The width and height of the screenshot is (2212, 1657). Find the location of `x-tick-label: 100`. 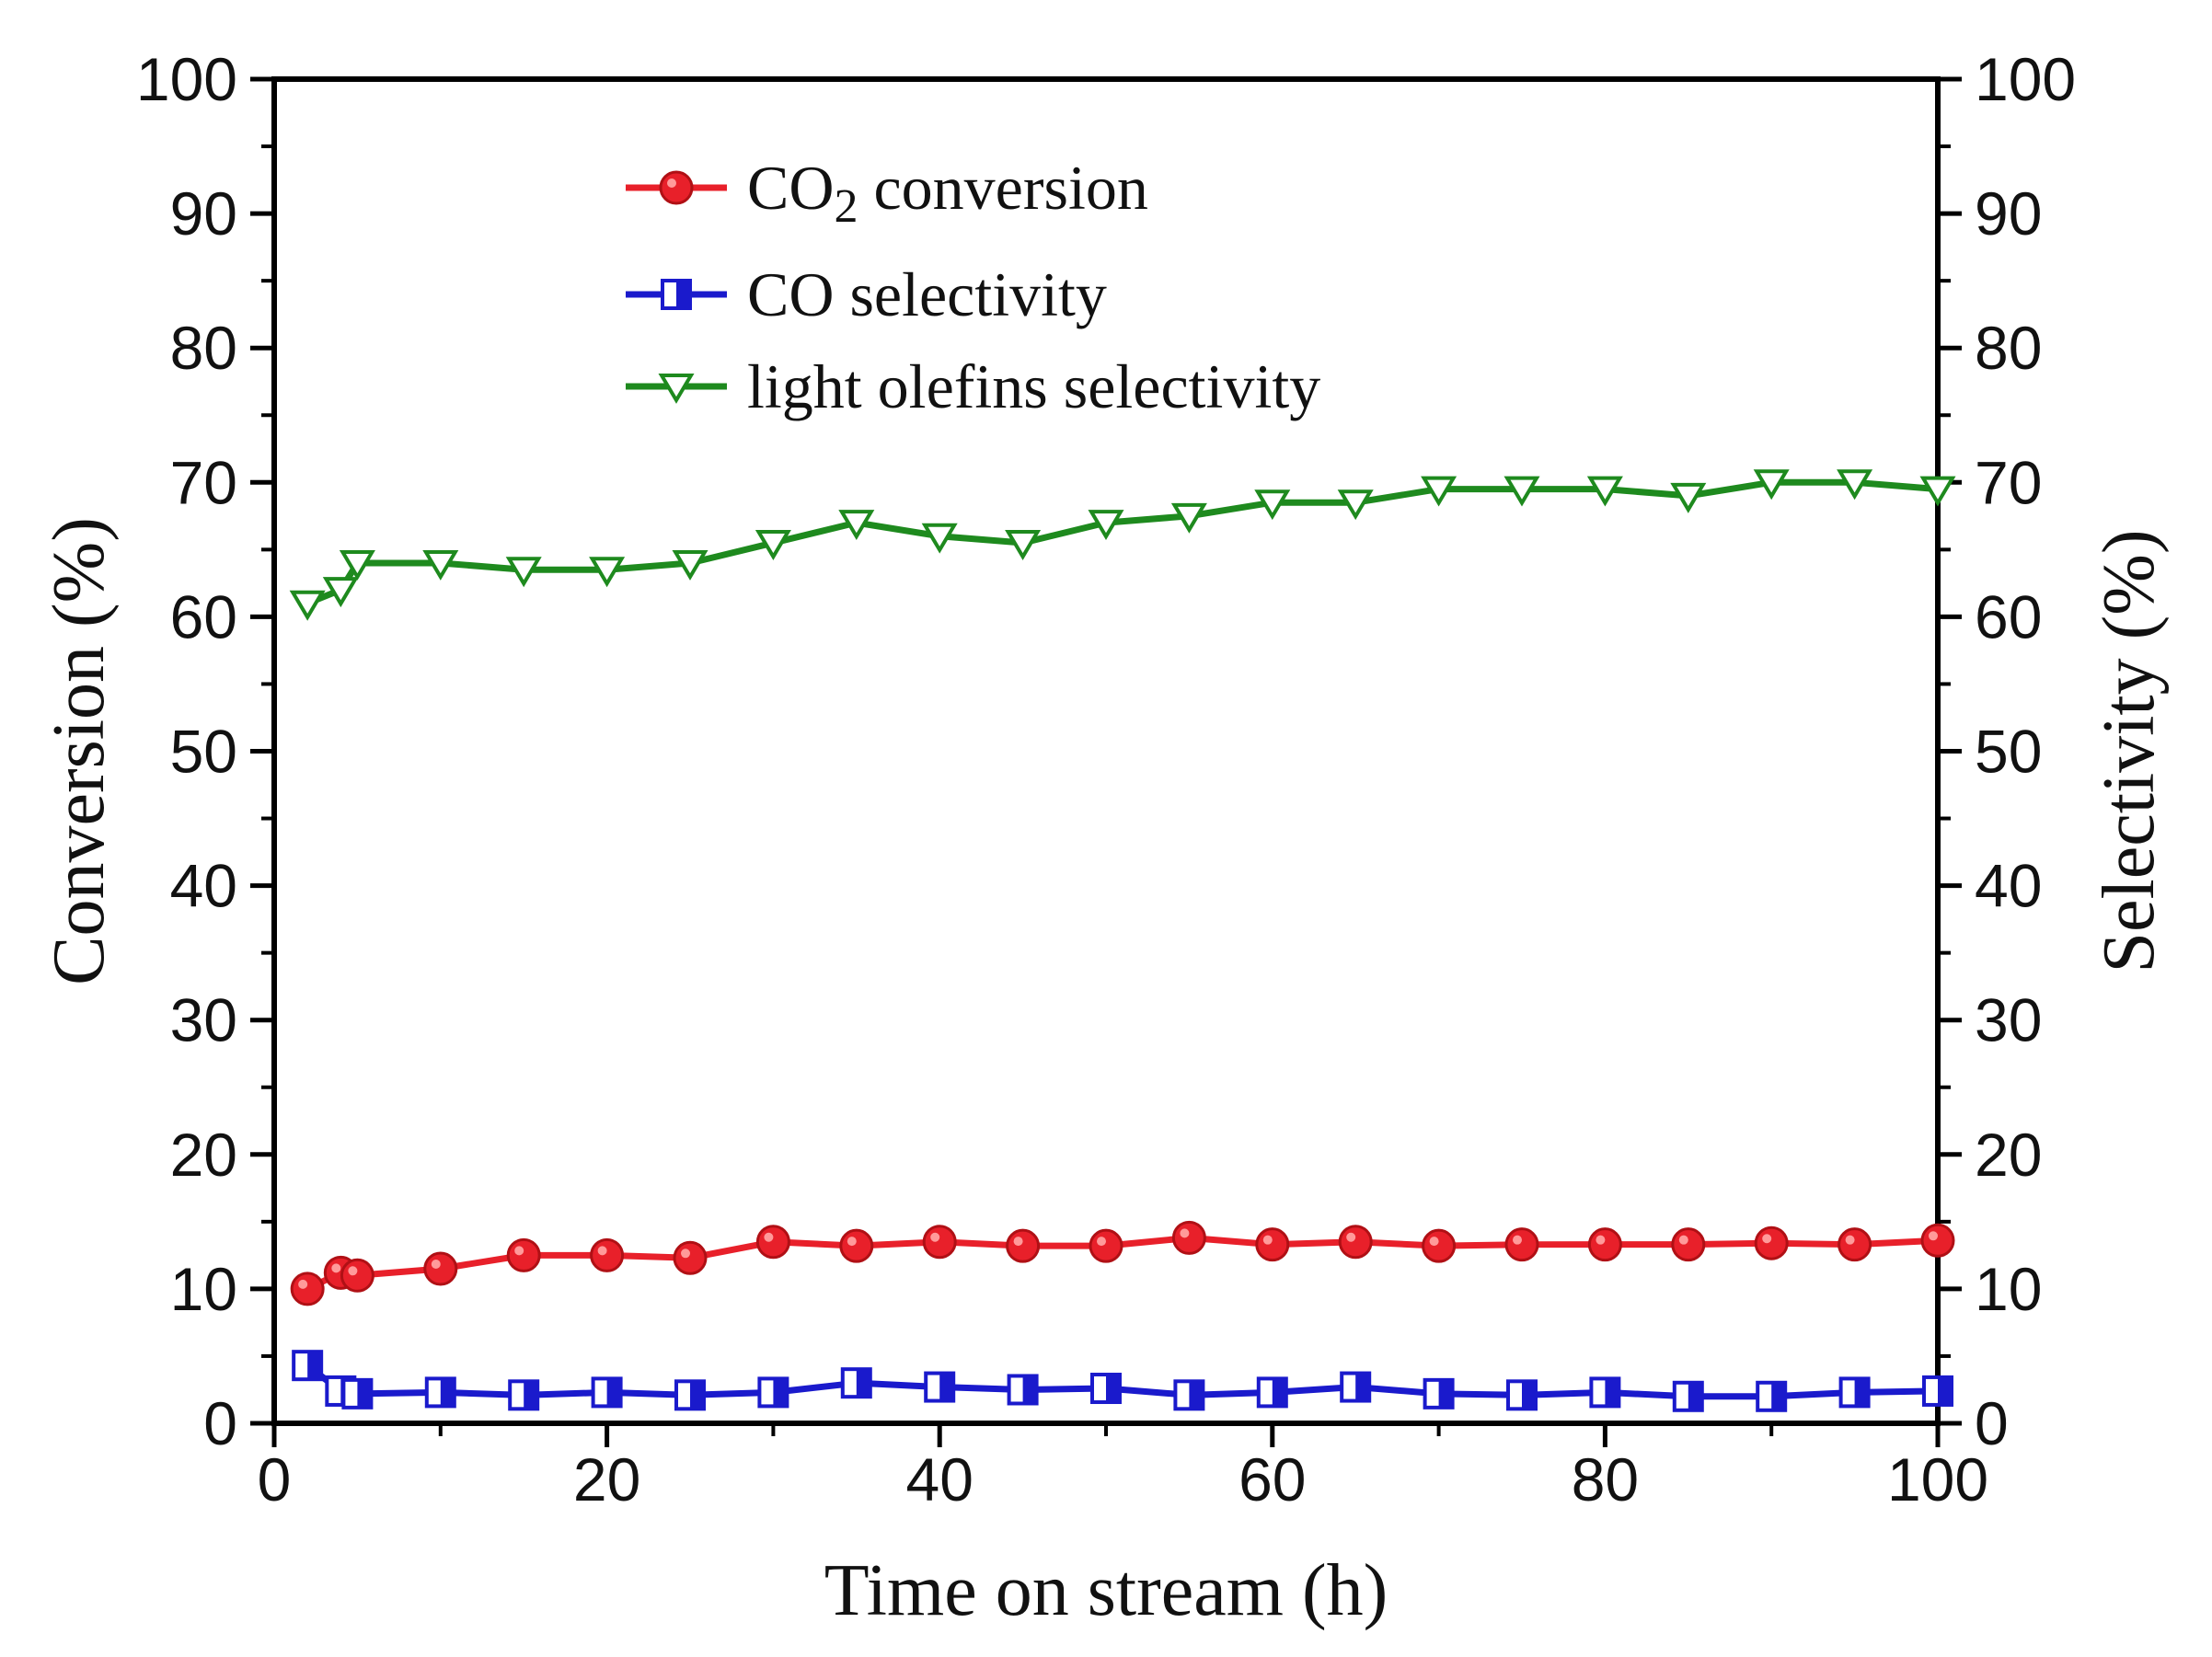

x-tick-label: 100 is located at coordinates (1937, 1479).